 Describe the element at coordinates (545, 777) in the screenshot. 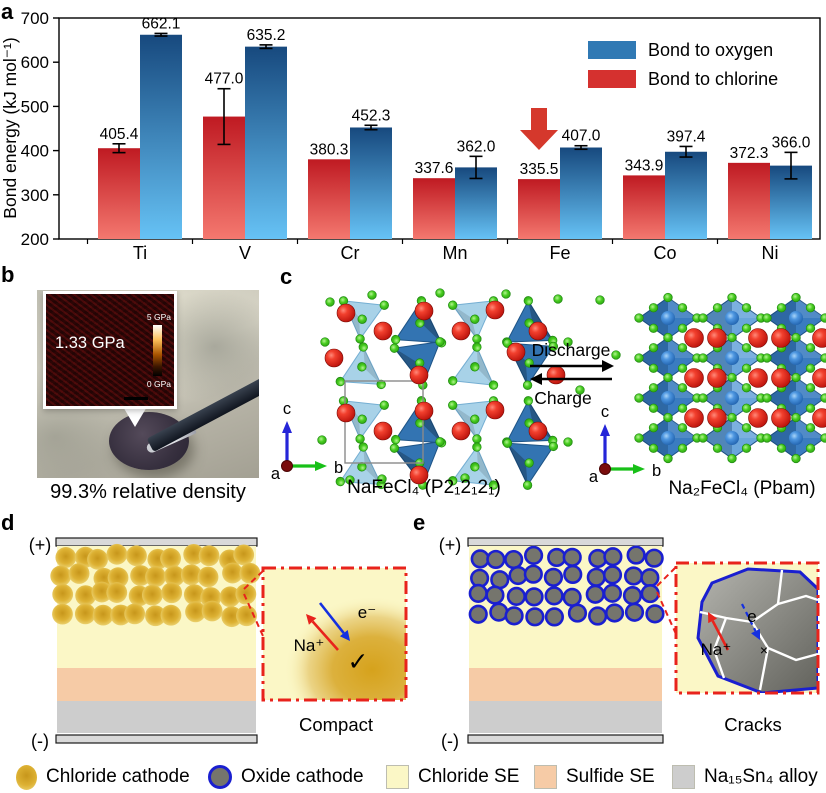

I see `sulfide-se-swatch` at that location.